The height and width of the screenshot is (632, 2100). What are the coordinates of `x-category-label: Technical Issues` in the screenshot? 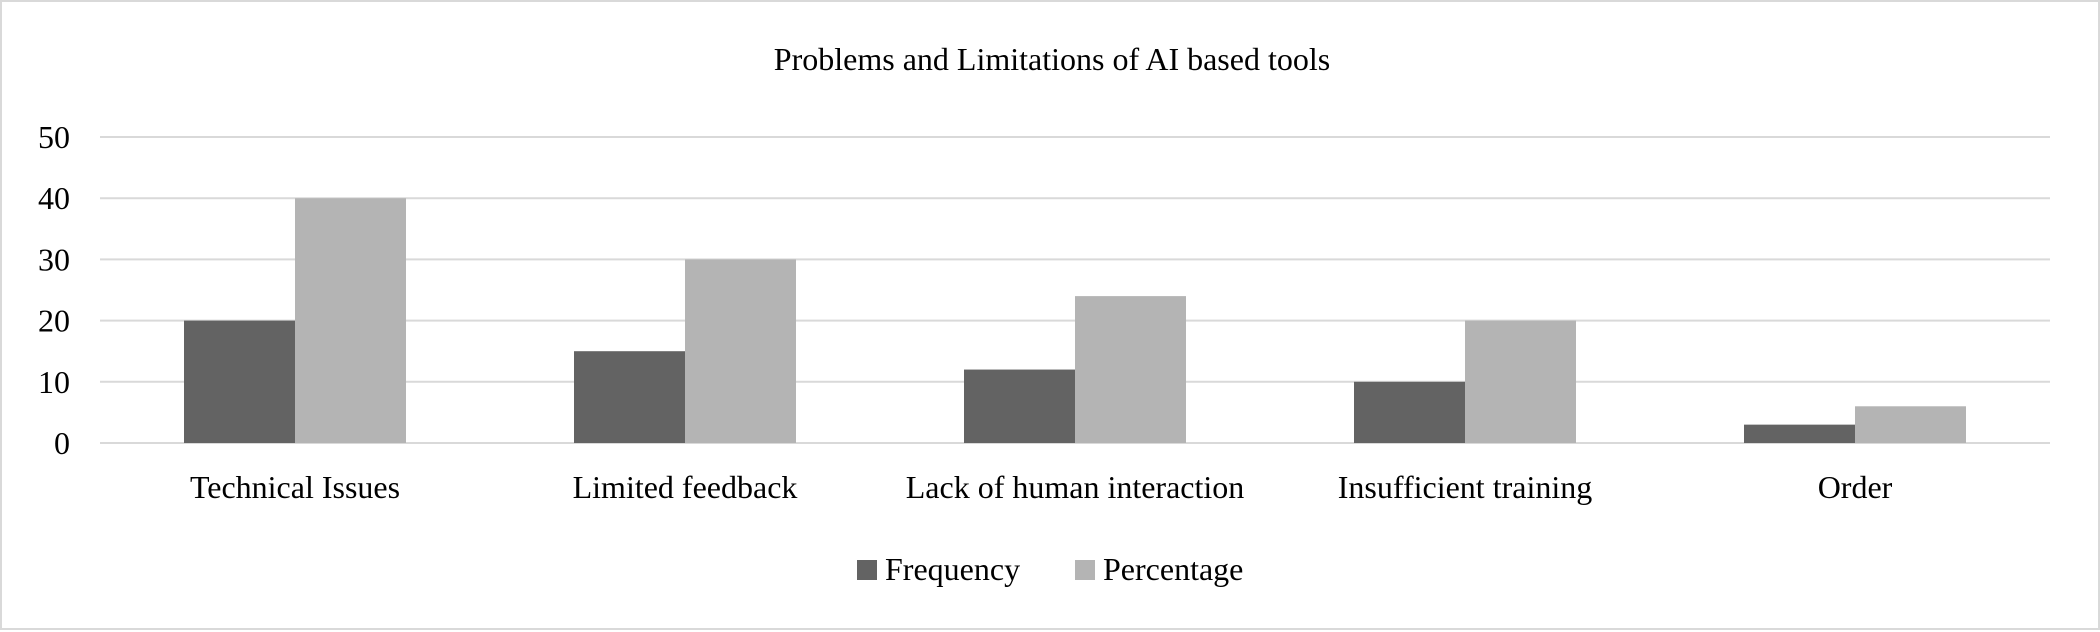 It's located at (295, 487).